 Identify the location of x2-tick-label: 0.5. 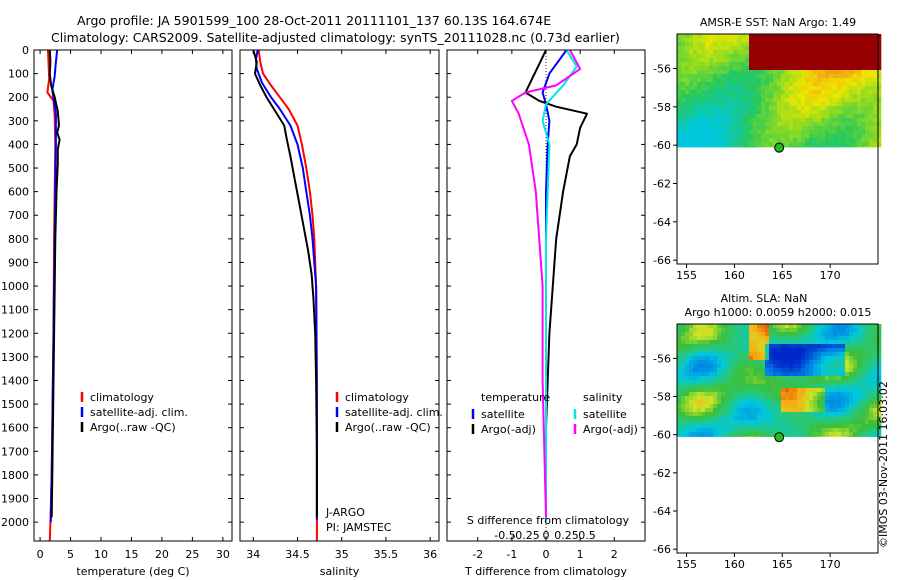
(587, 535).